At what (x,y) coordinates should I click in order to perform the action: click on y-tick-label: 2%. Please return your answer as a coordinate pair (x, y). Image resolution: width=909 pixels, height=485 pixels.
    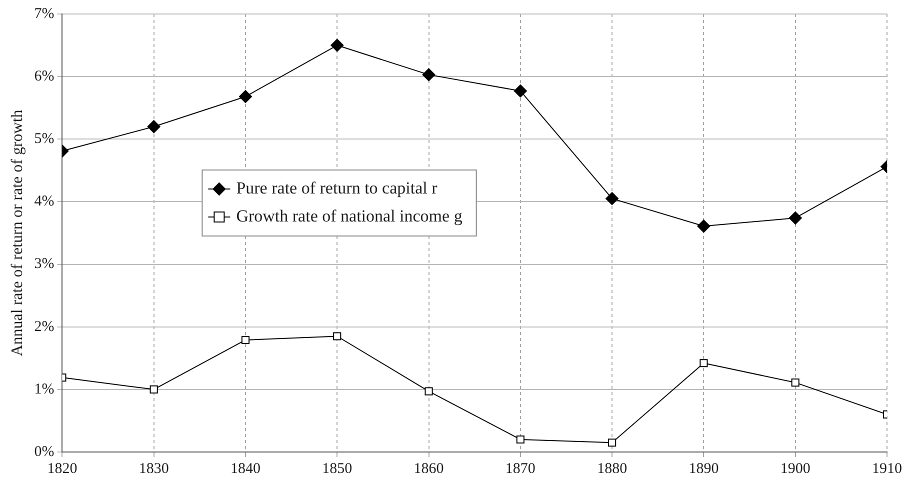
    Looking at the image, I should click on (44, 326).